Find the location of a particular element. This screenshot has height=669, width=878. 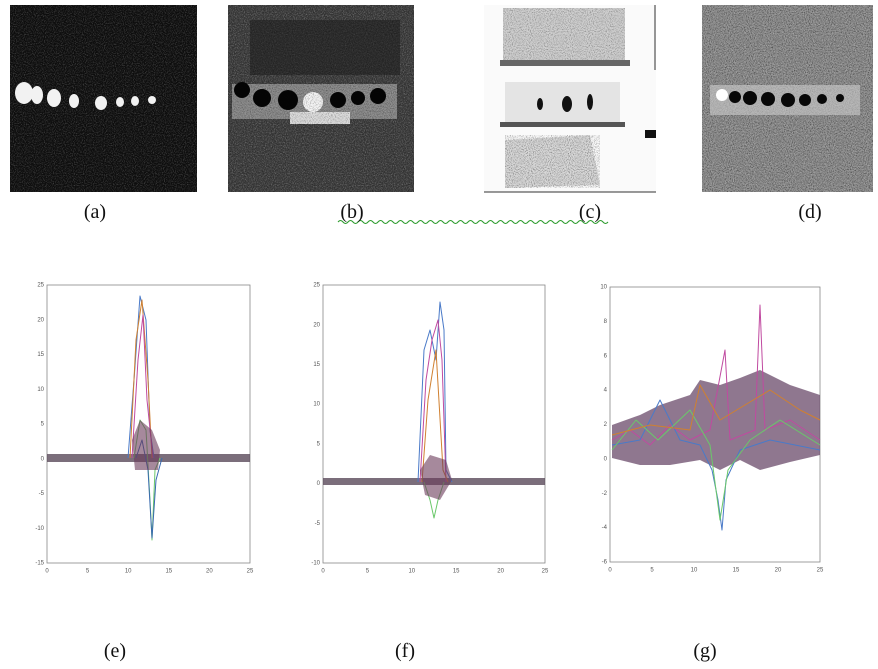

y-tick-label: 6 is located at coordinates (606, 356).